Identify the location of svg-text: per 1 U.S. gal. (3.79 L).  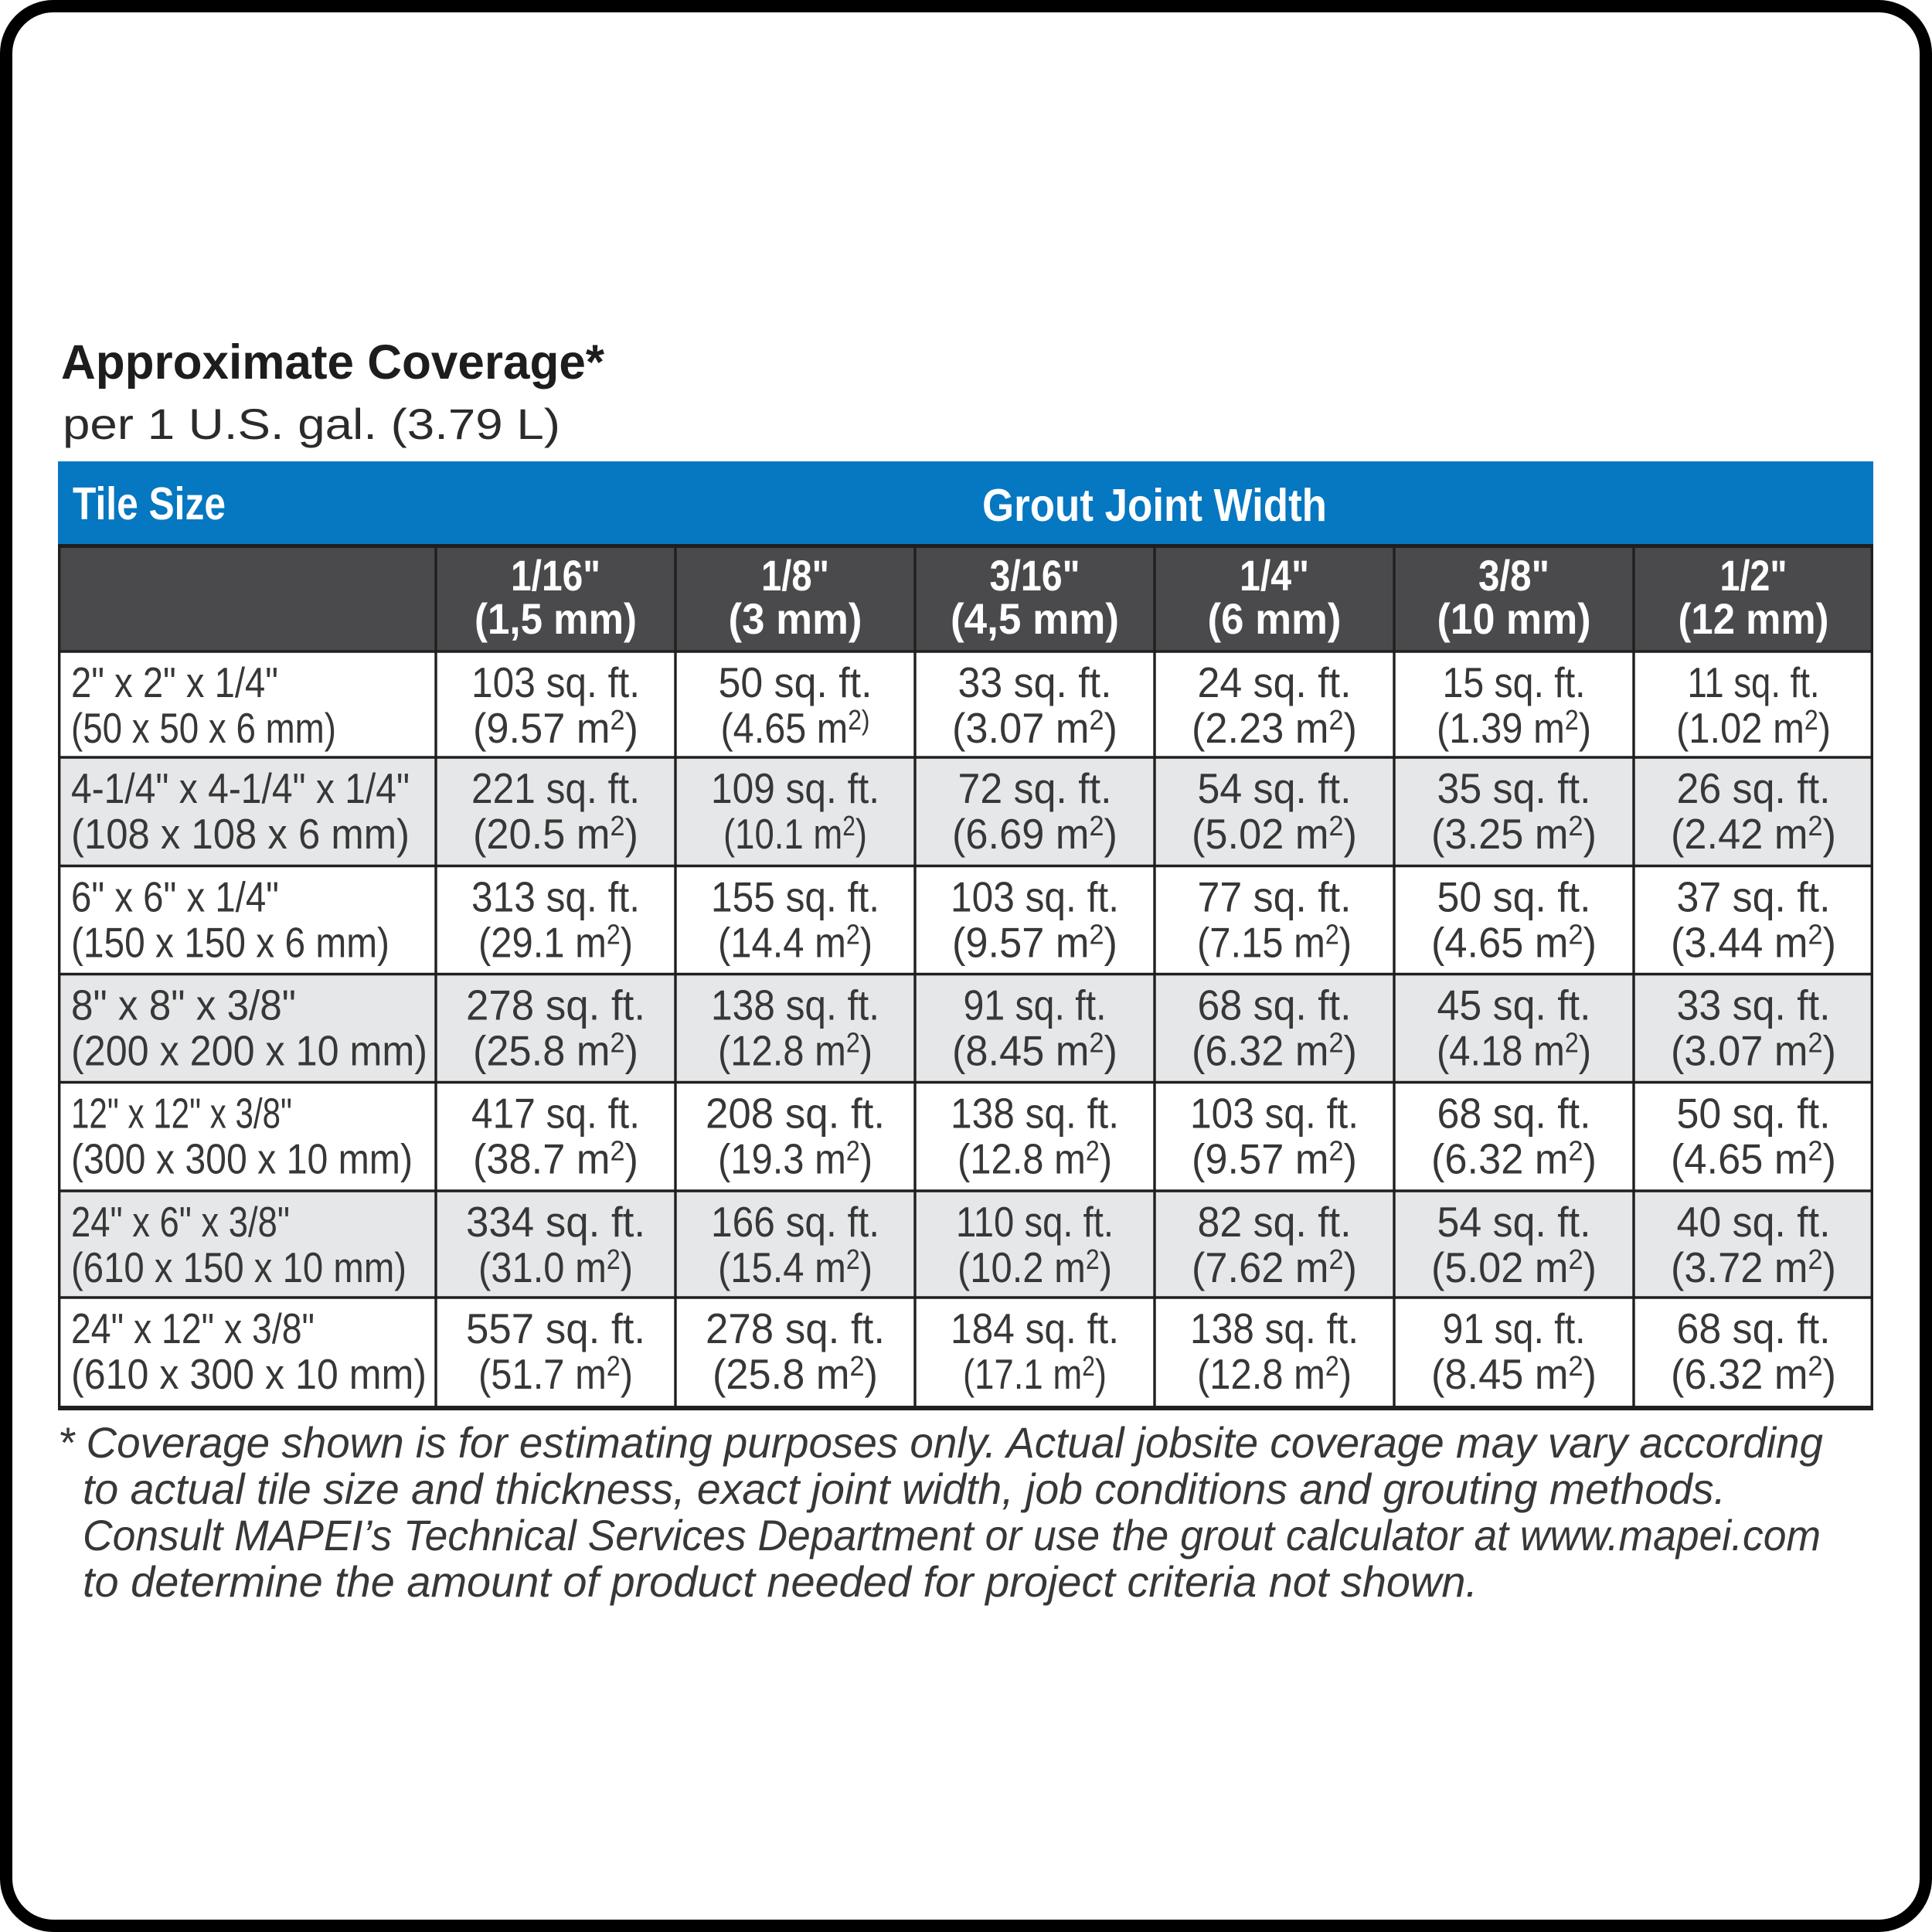
(312, 424).